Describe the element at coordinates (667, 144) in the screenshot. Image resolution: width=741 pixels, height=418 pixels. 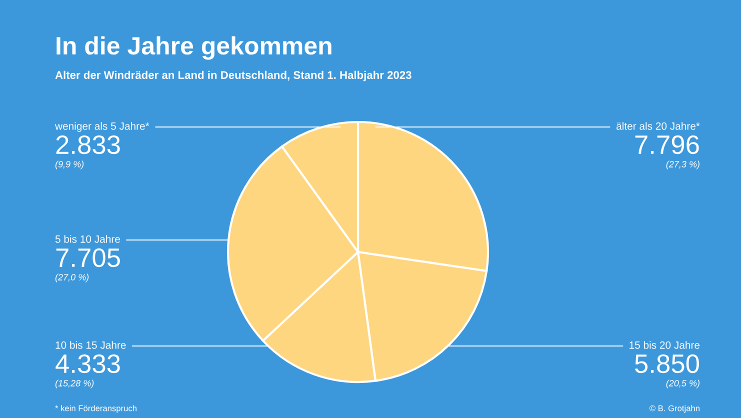
I see `data-label: 7.796` at that location.